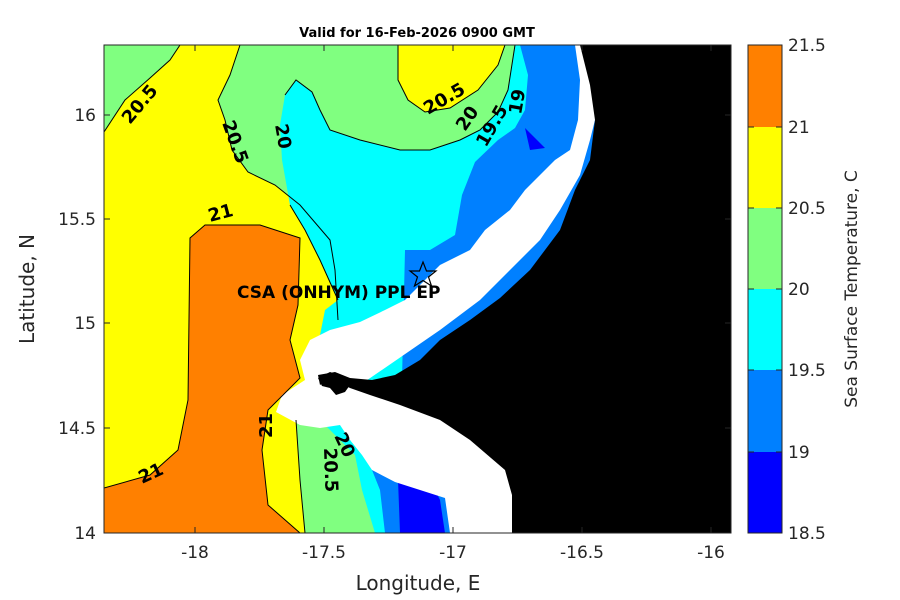  Describe the element at coordinates (799, 453) in the screenshot. I see `colorbar-tick-label: 19` at that location.